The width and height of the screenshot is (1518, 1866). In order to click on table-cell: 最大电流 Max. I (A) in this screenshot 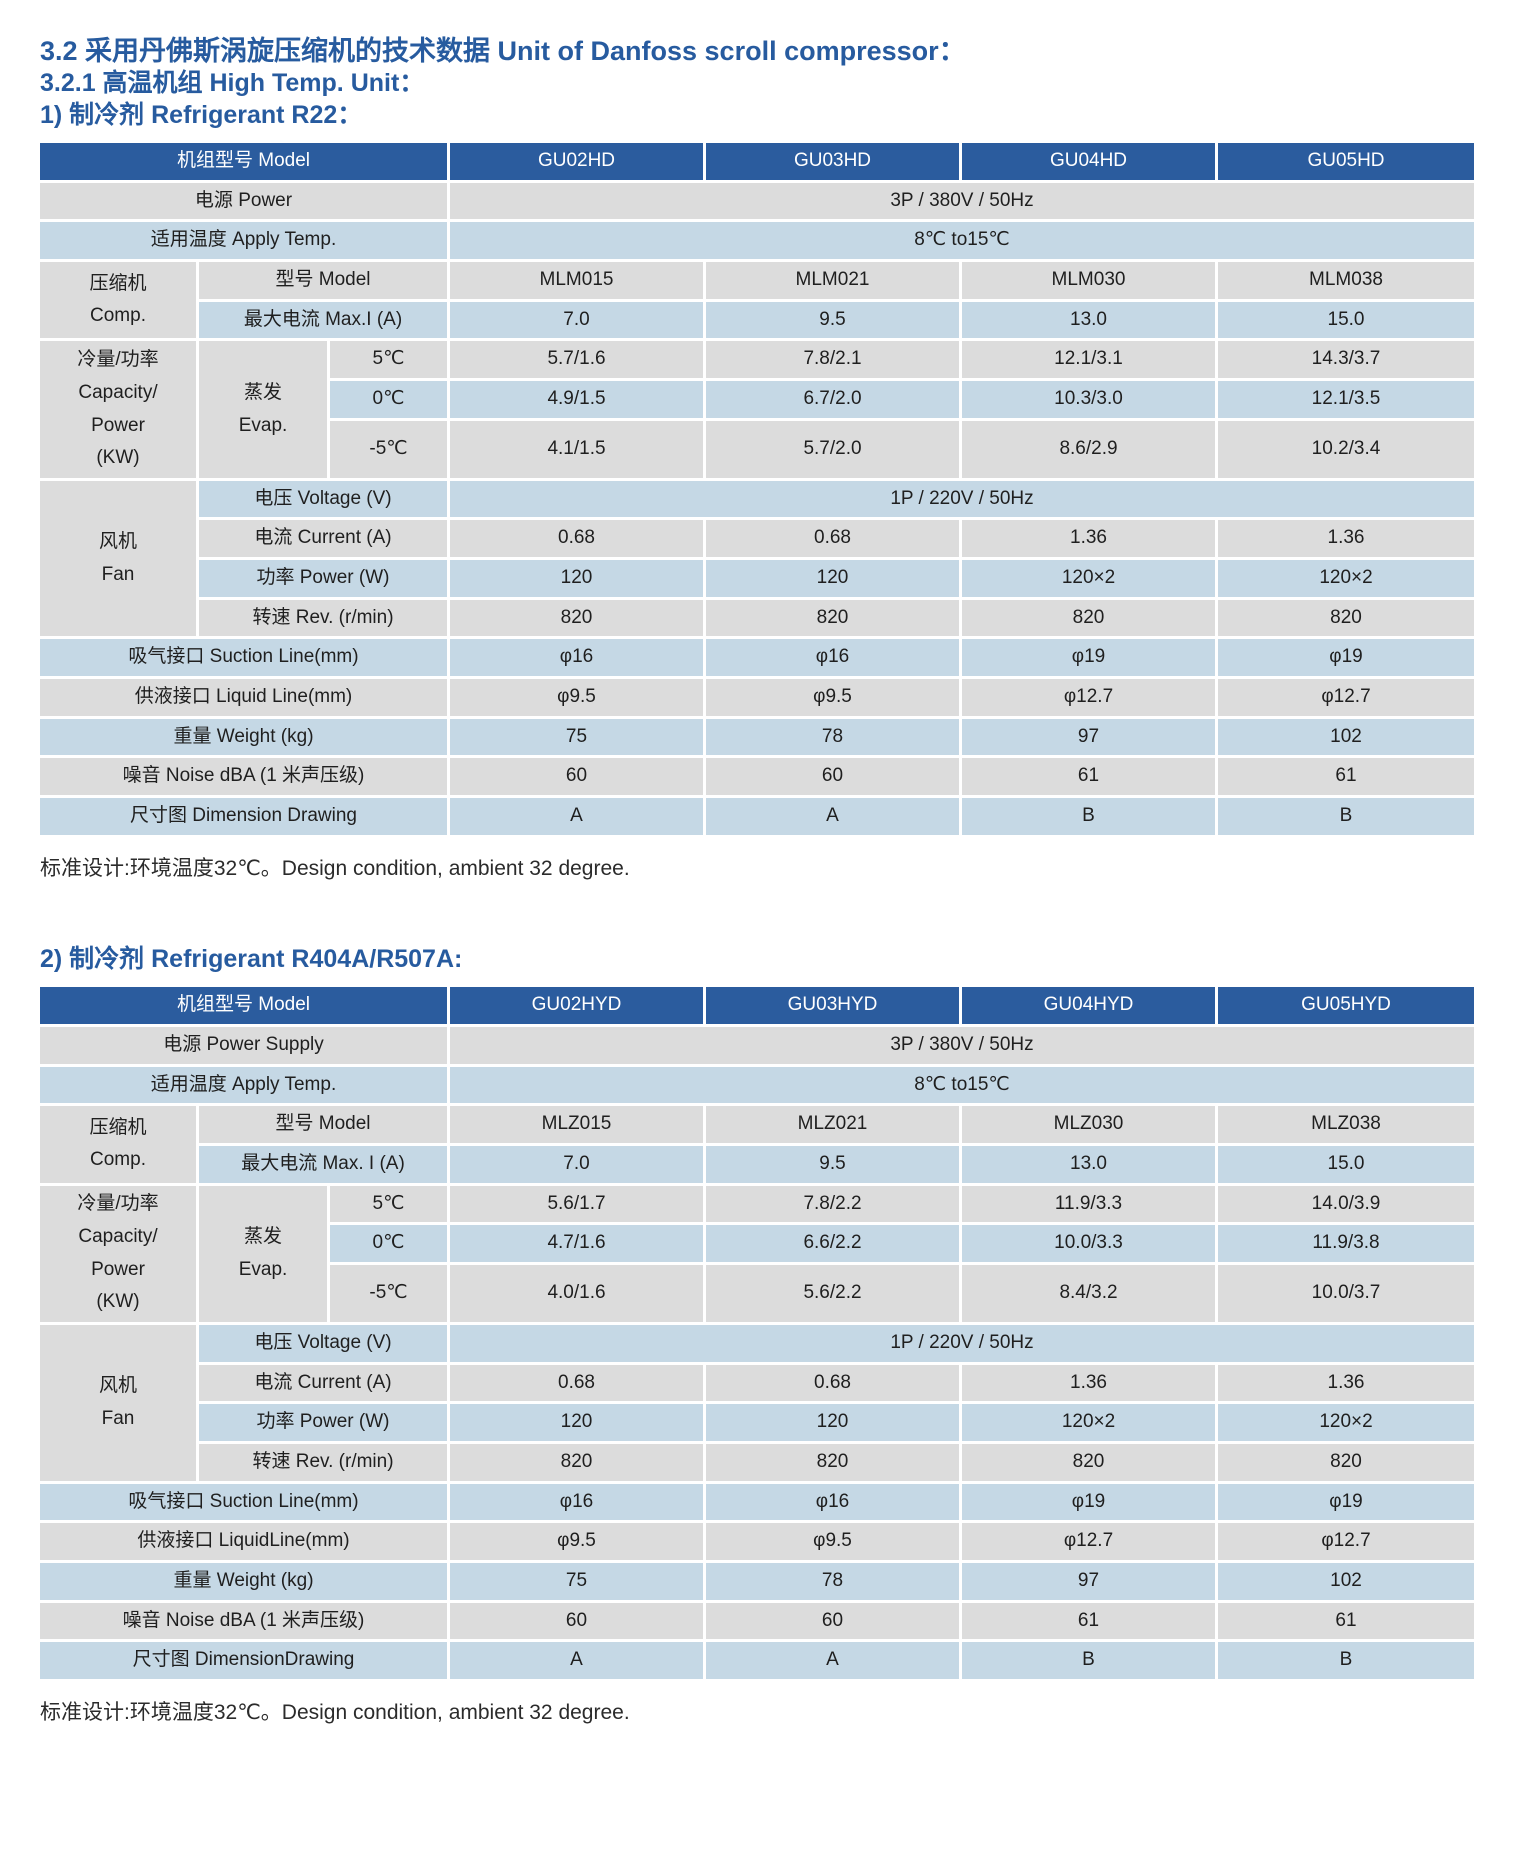, I will do `click(324, 1165)`.